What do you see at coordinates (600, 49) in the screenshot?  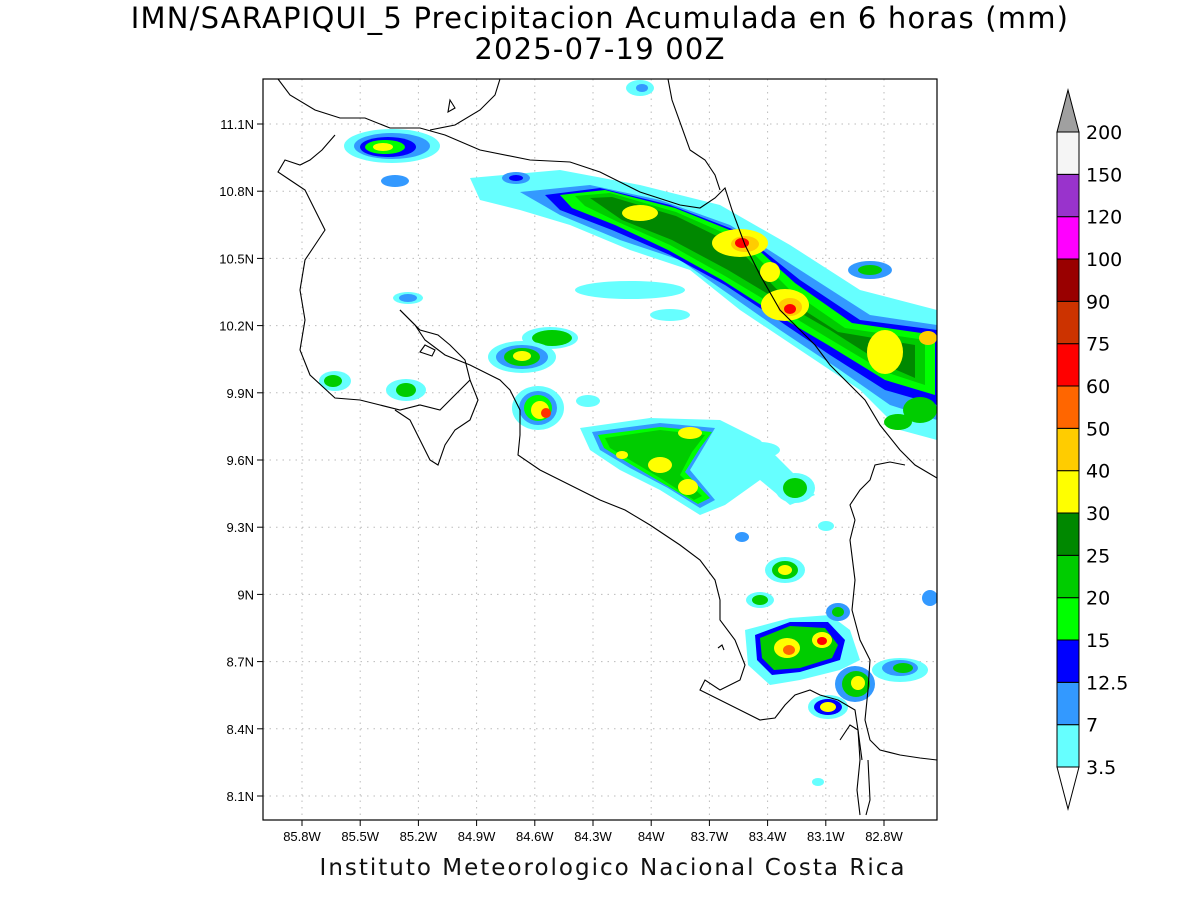 I see `map-date: 2025-07-19 00Z` at bounding box center [600, 49].